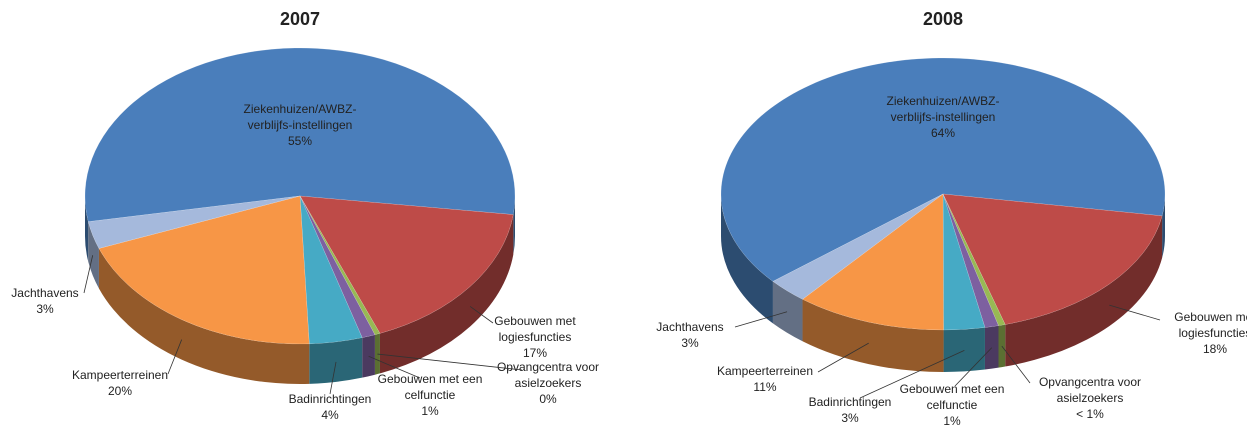  What do you see at coordinates (764, 387) in the screenshot?
I see `value-label: 11%` at bounding box center [764, 387].